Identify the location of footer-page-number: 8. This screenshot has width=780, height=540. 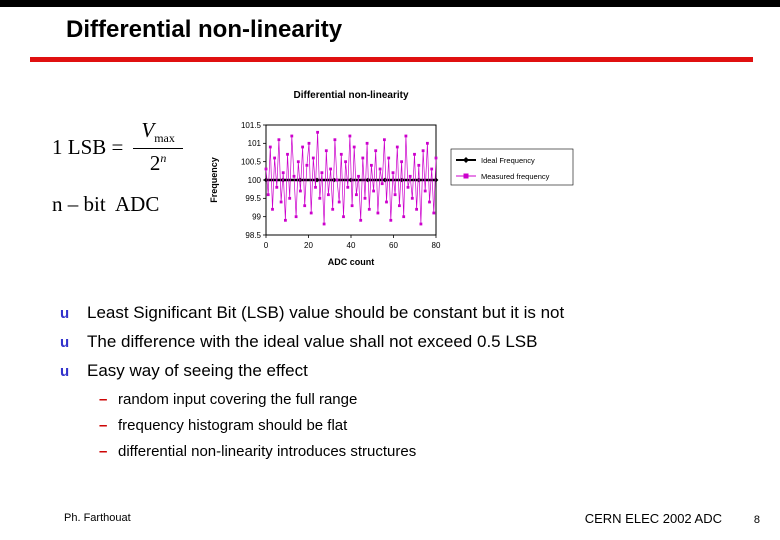
(756, 520).